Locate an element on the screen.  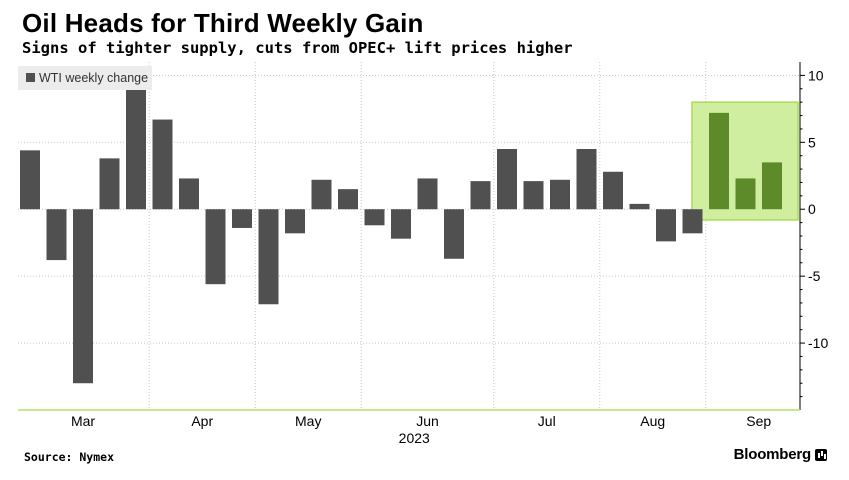
y-tick-label: 0 is located at coordinates (812, 209).